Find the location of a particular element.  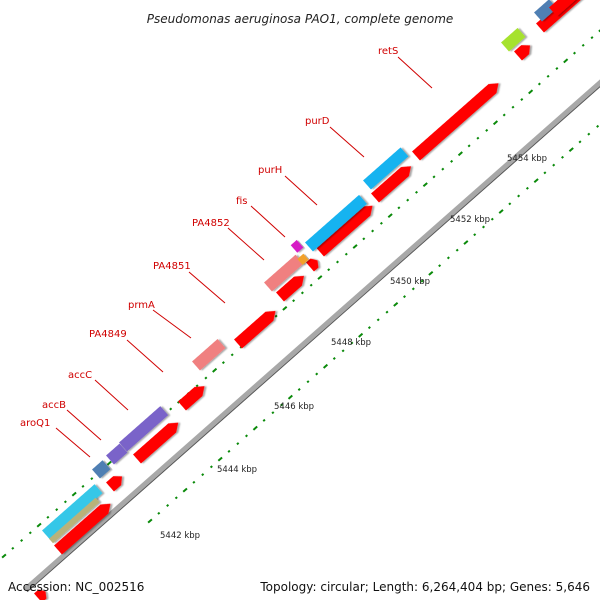

gene-label-aroQ1: aroQ1 is located at coordinates (35, 423).